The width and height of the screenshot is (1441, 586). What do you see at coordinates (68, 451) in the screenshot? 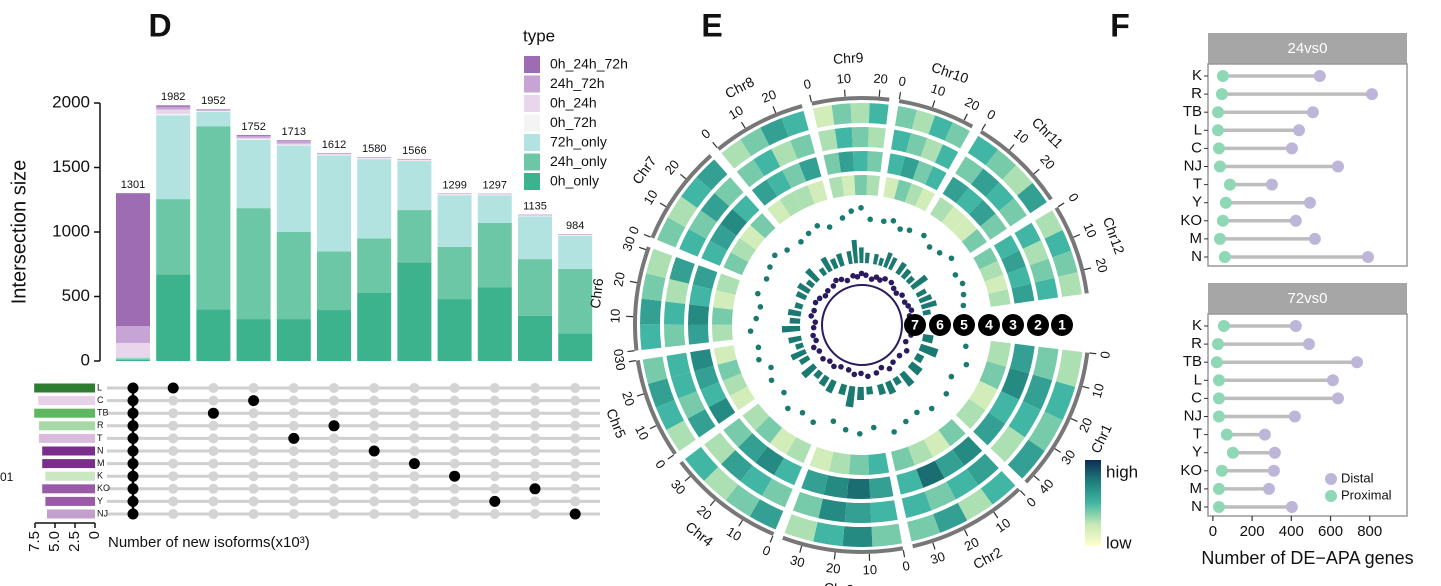
I see `set-size-bar` at bounding box center [68, 451].